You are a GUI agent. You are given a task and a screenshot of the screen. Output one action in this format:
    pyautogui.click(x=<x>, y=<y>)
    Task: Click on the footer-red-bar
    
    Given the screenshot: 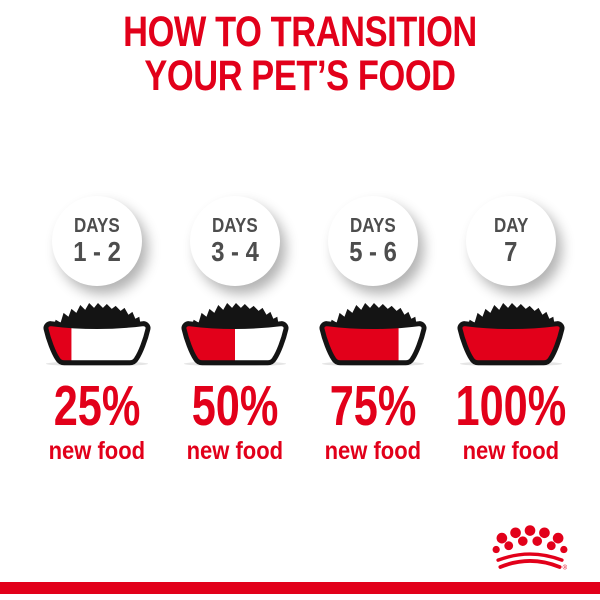 What is the action you would take?
    pyautogui.click(x=300, y=588)
    